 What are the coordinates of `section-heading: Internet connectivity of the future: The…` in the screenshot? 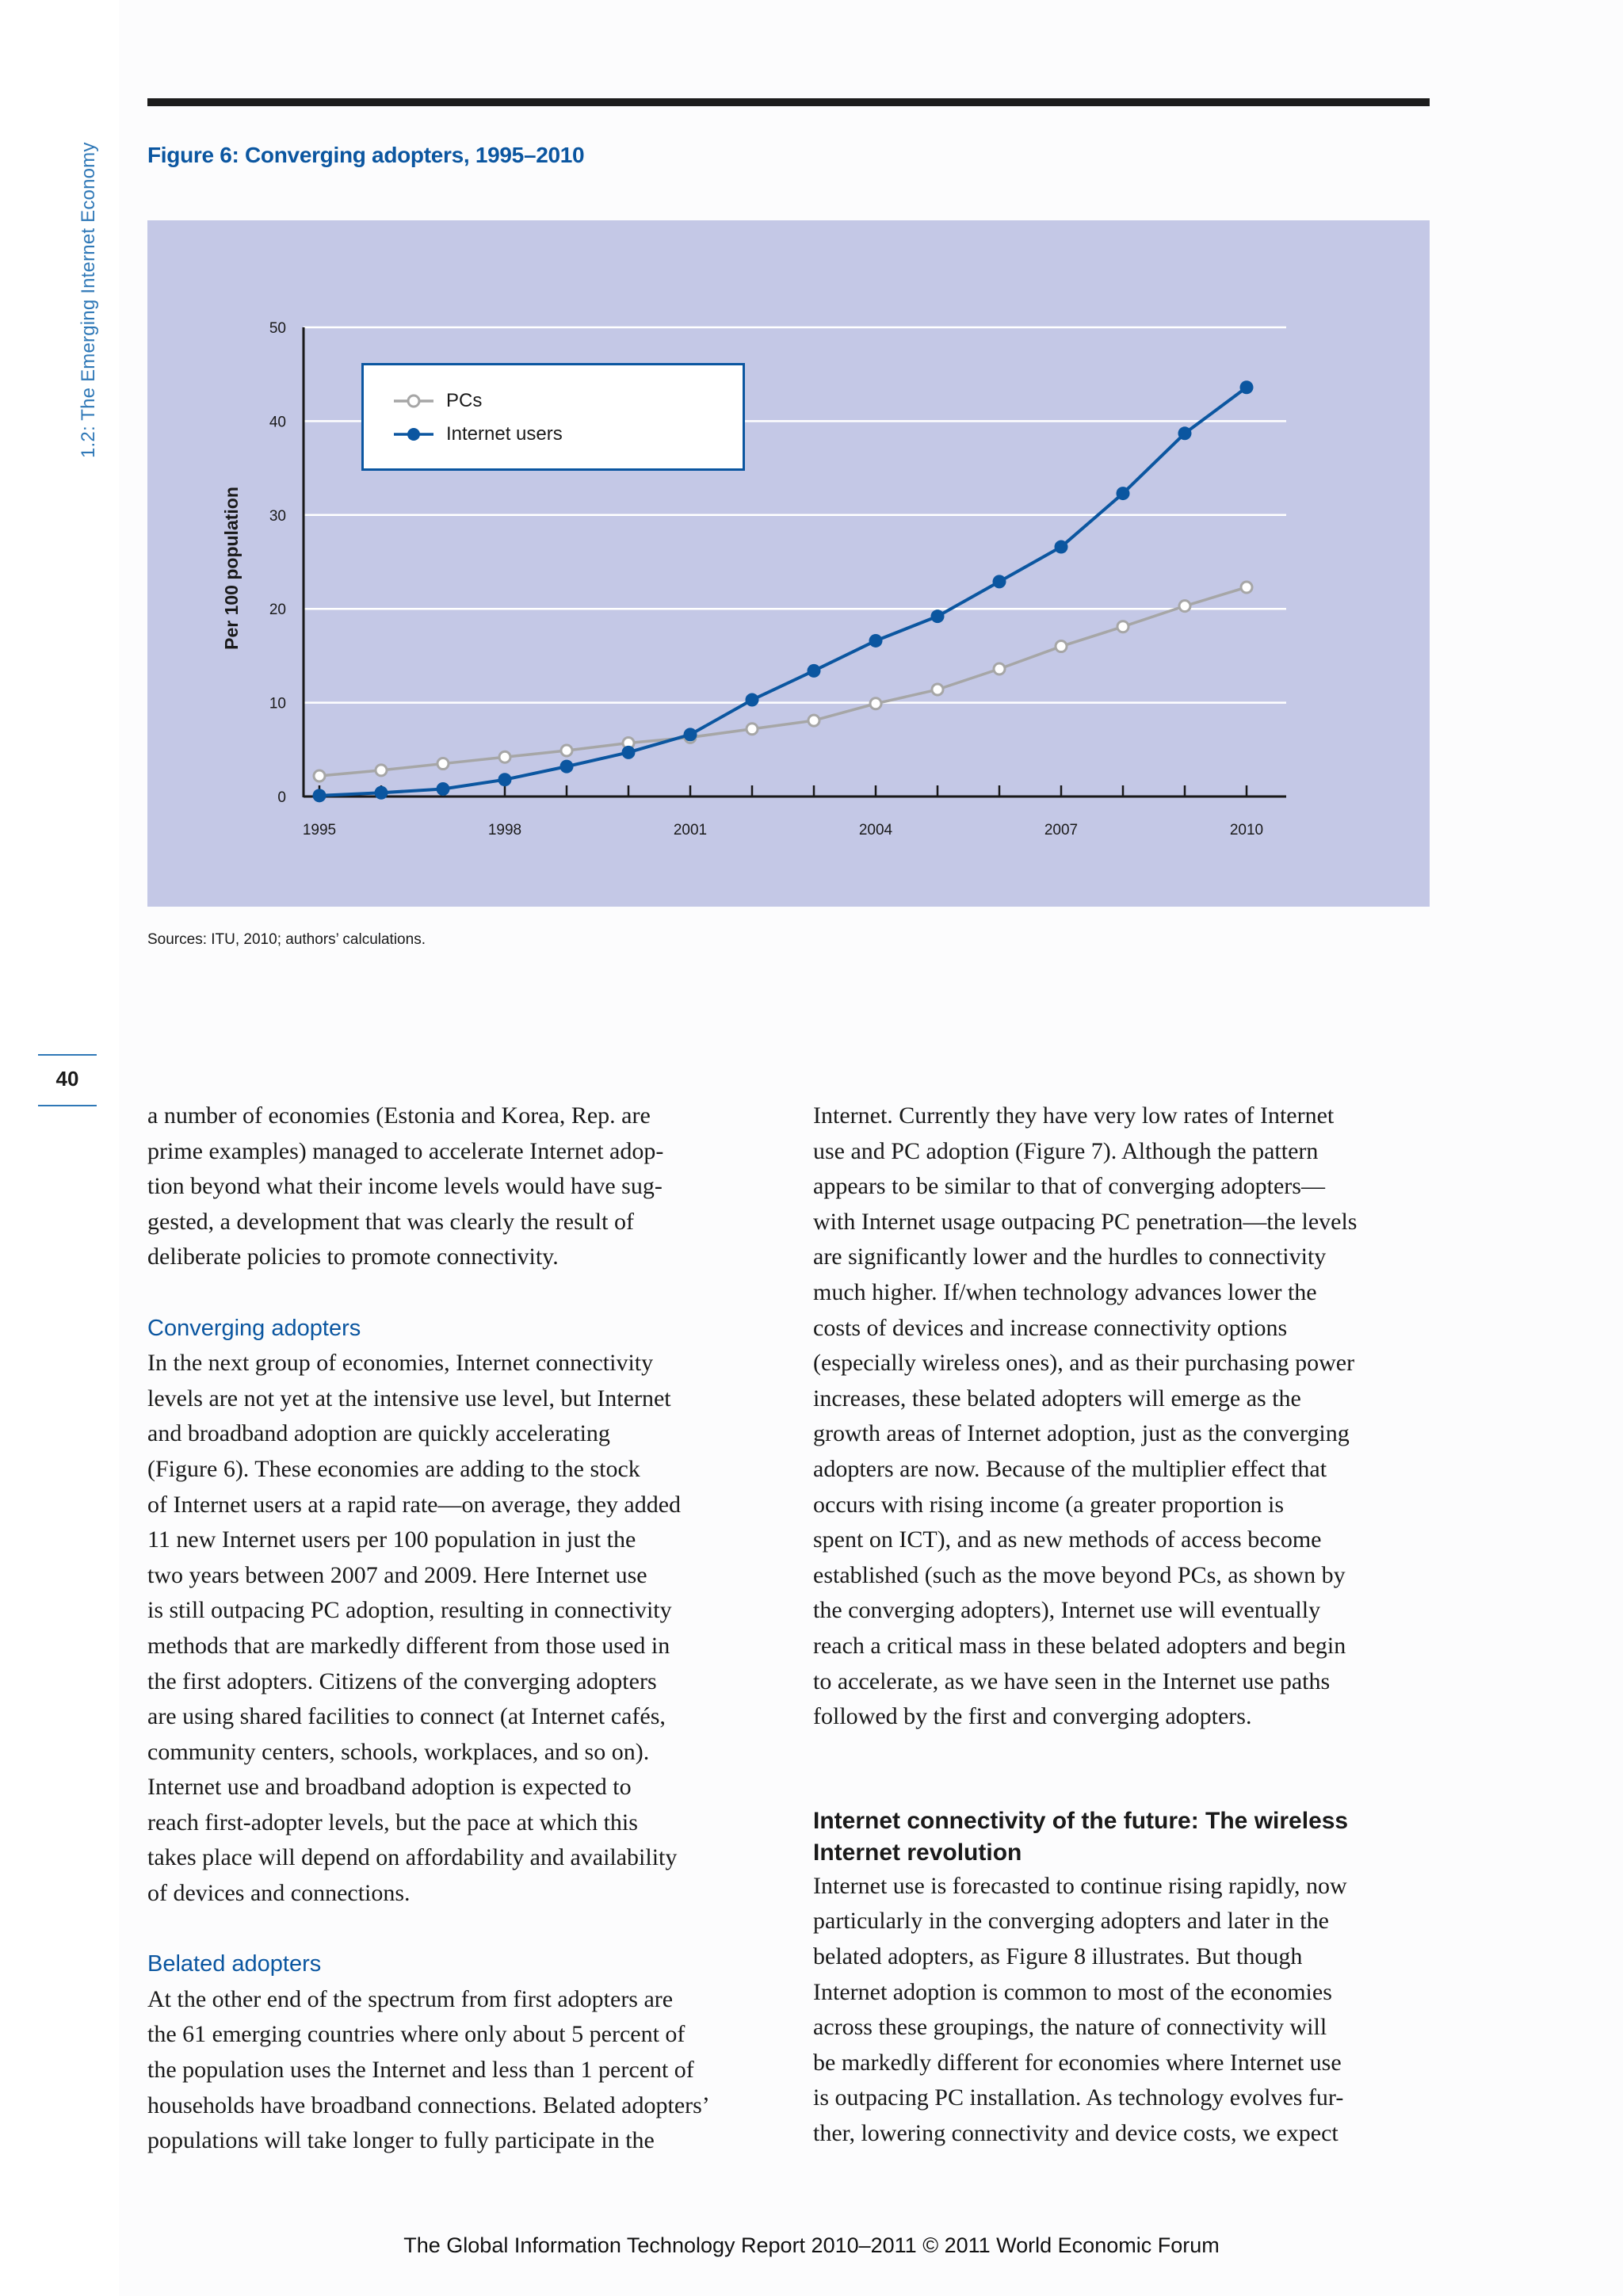 It's located at (1122, 1837).